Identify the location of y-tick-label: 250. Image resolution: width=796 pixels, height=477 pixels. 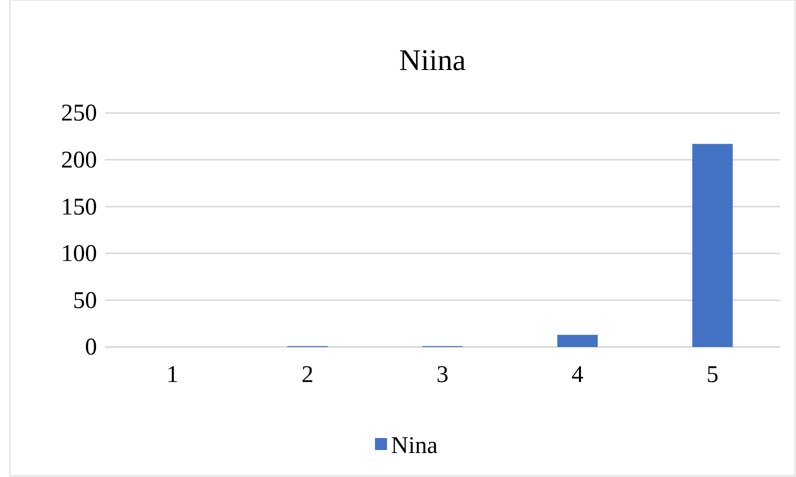
(79, 113).